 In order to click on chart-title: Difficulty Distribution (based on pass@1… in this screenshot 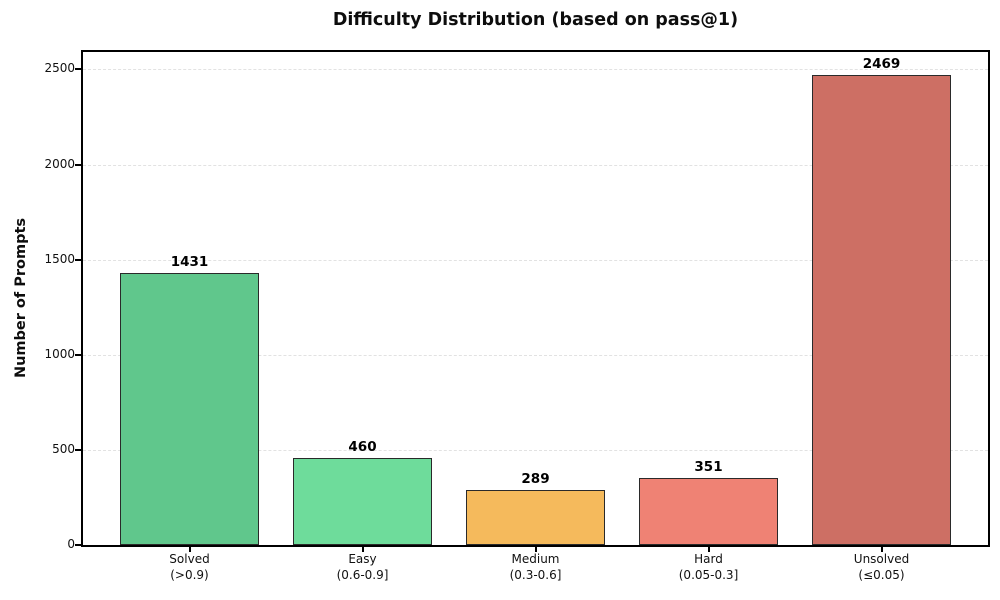, I will do `click(535, 20)`.